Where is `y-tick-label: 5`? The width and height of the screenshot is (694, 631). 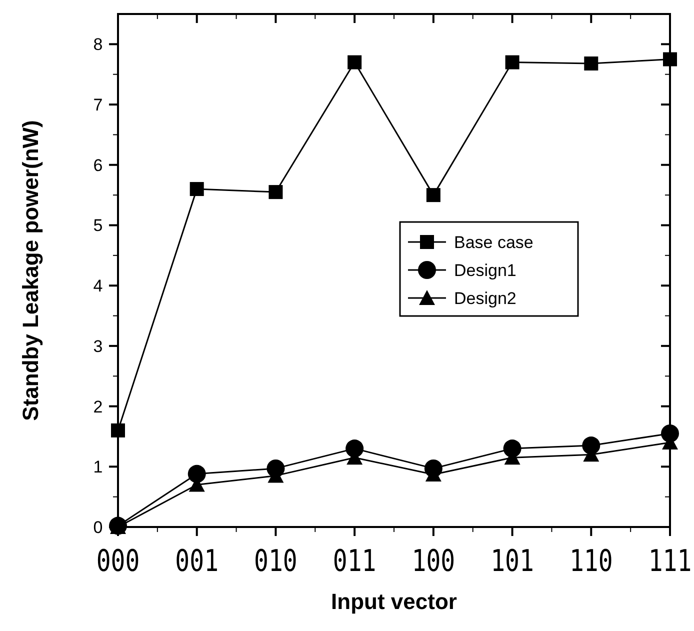
y-tick-label: 5 is located at coordinates (98, 226).